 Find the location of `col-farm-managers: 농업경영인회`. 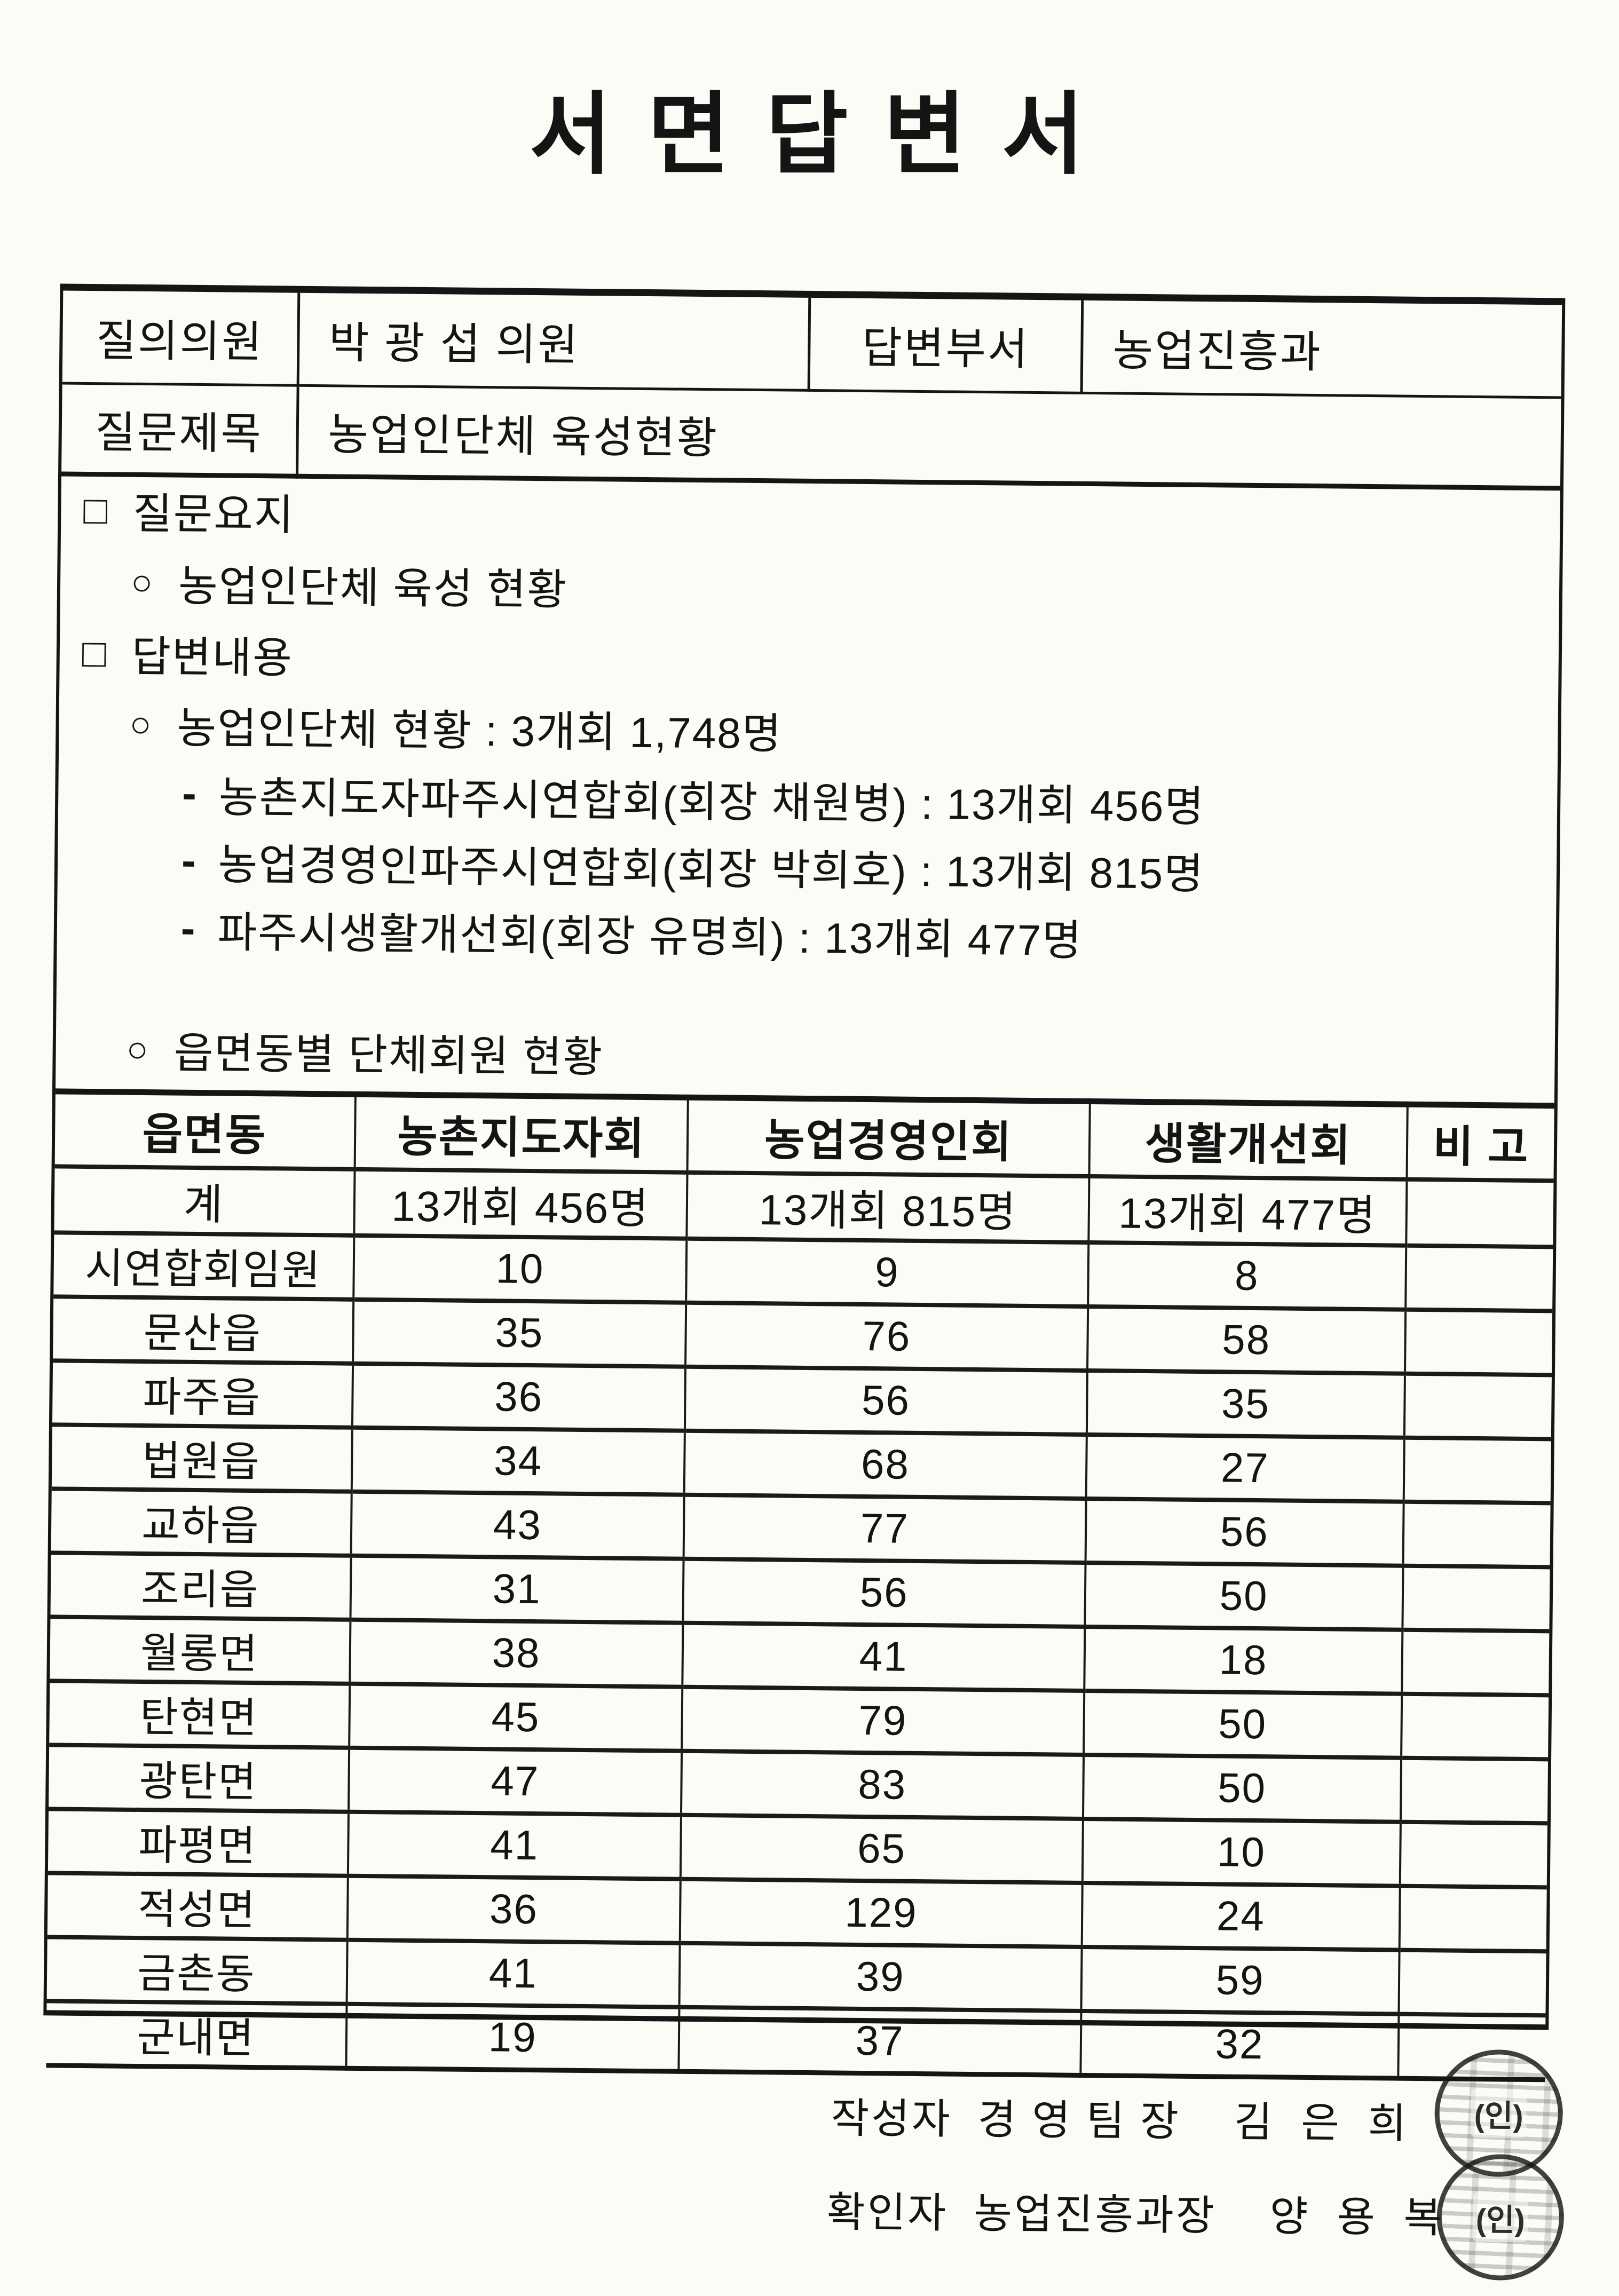

col-farm-managers: 농업경영인회 is located at coordinates (888, 1136).